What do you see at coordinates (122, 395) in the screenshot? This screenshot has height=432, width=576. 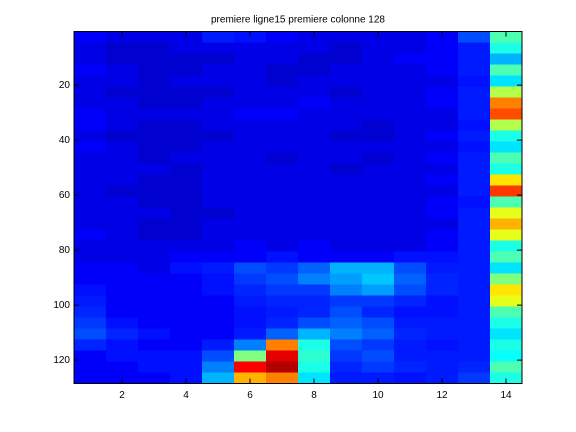 I see `x-tick-label: 2` at bounding box center [122, 395].